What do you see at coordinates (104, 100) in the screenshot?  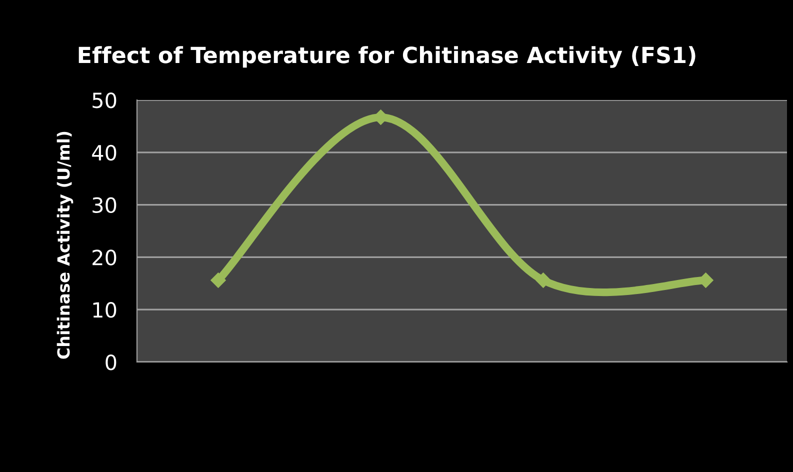 I see `y-tick-label: 50` at bounding box center [104, 100].